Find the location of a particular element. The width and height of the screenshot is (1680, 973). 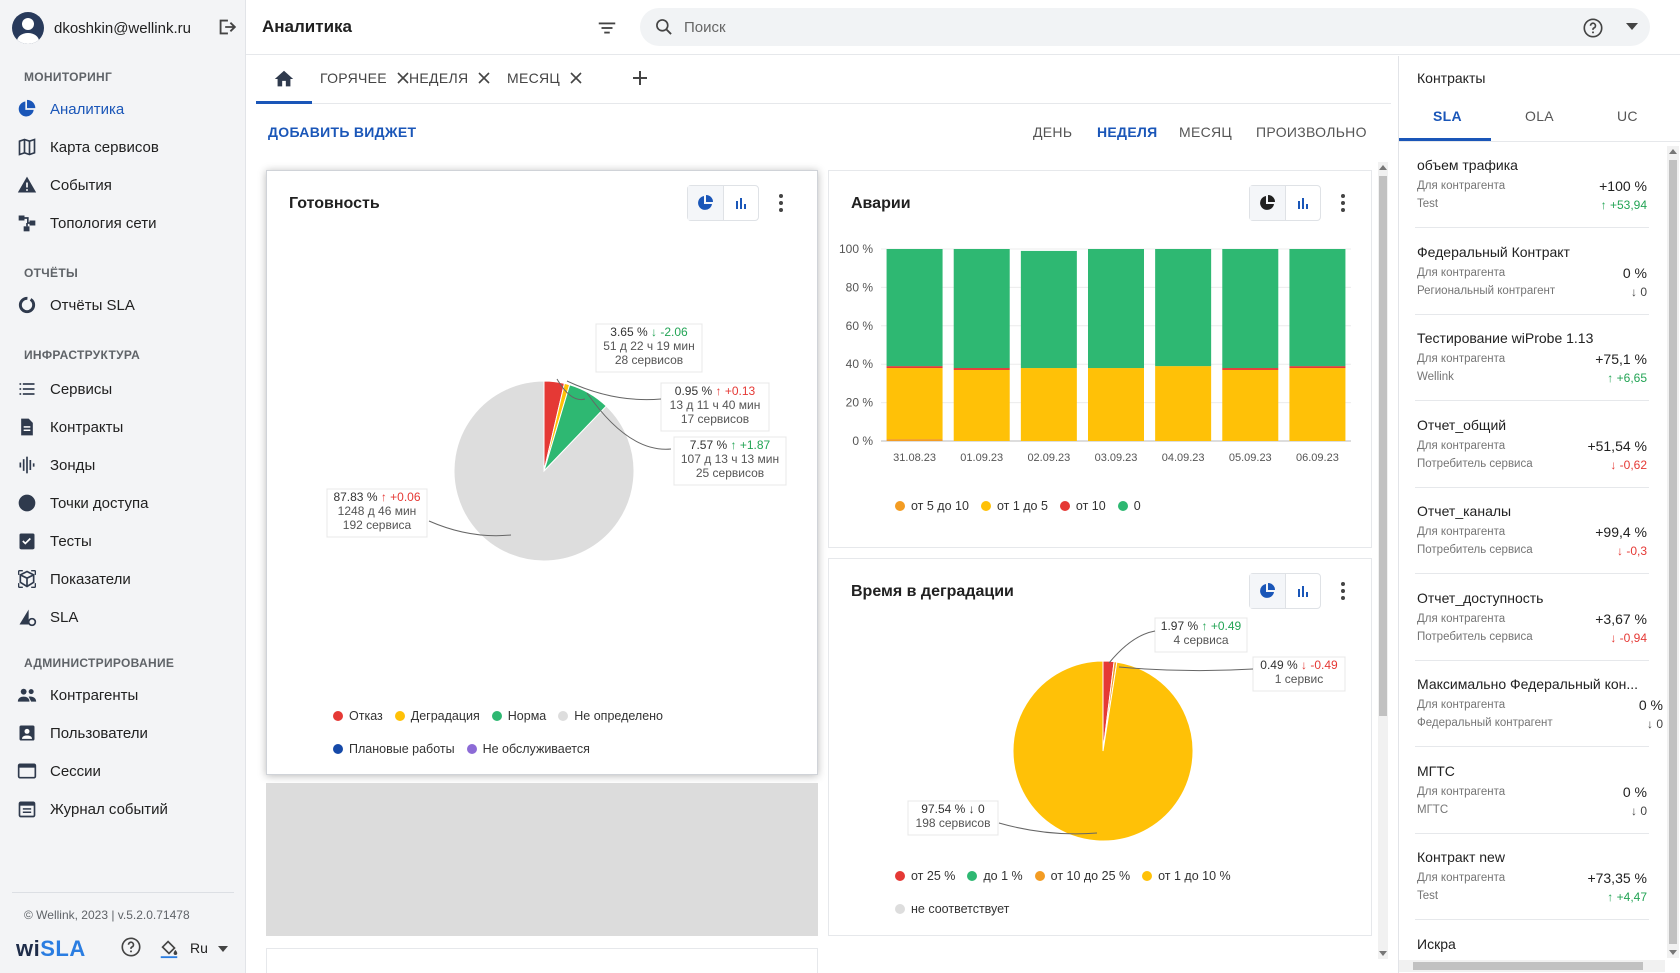

sidebar-item: Контрагенты is located at coordinates (126, 695).